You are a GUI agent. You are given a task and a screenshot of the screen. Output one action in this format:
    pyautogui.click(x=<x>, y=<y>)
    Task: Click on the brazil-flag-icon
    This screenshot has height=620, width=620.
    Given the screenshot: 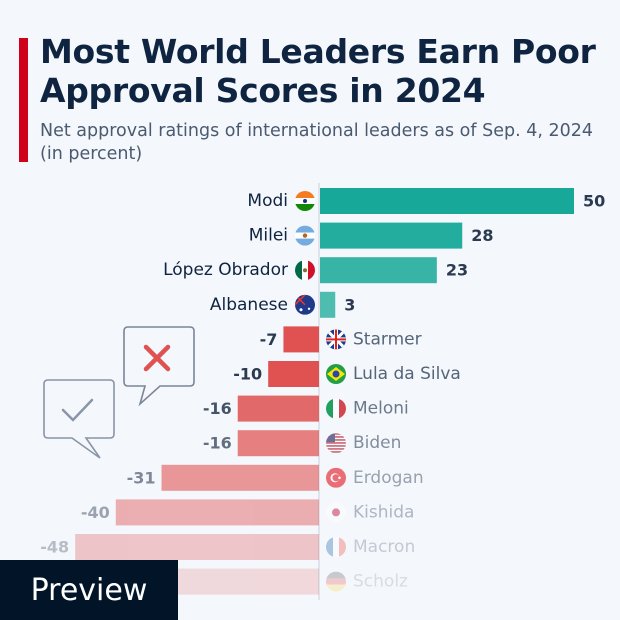 What is the action you would take?
    pyautogui.click(x=336, y=374)
    